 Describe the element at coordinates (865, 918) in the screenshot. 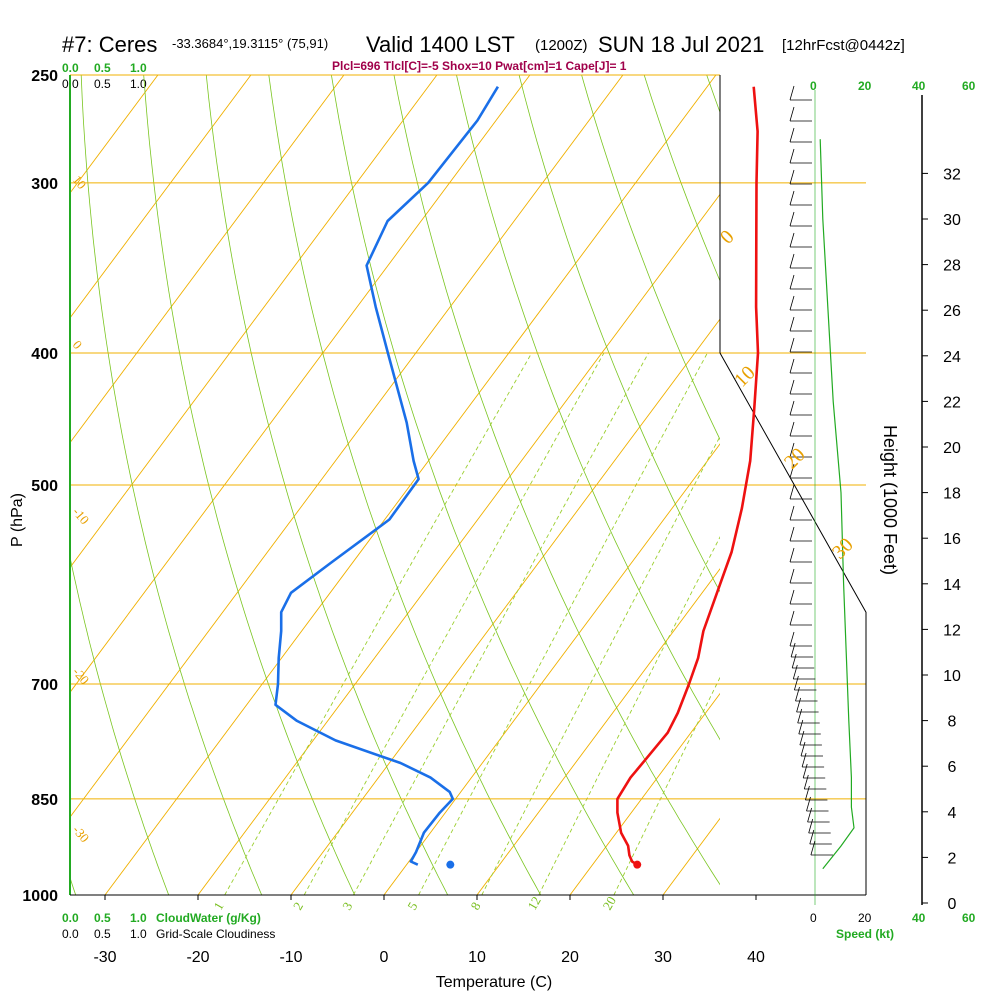

I see `speed-scale-bottom-20: 20` at that location.